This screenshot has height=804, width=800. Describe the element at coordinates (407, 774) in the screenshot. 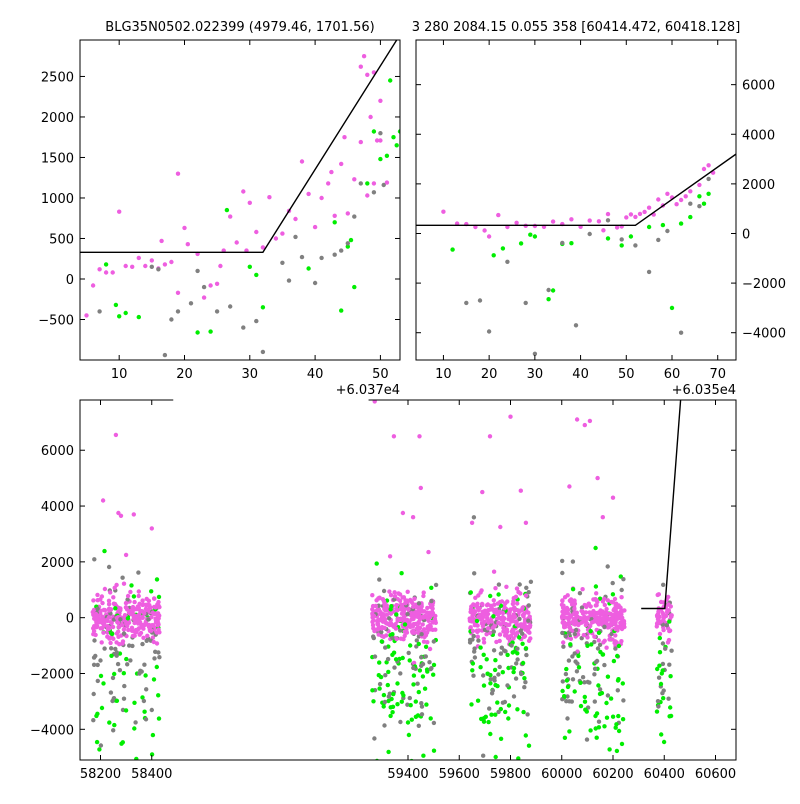

I see `x-tick-label: 59400` at that location.